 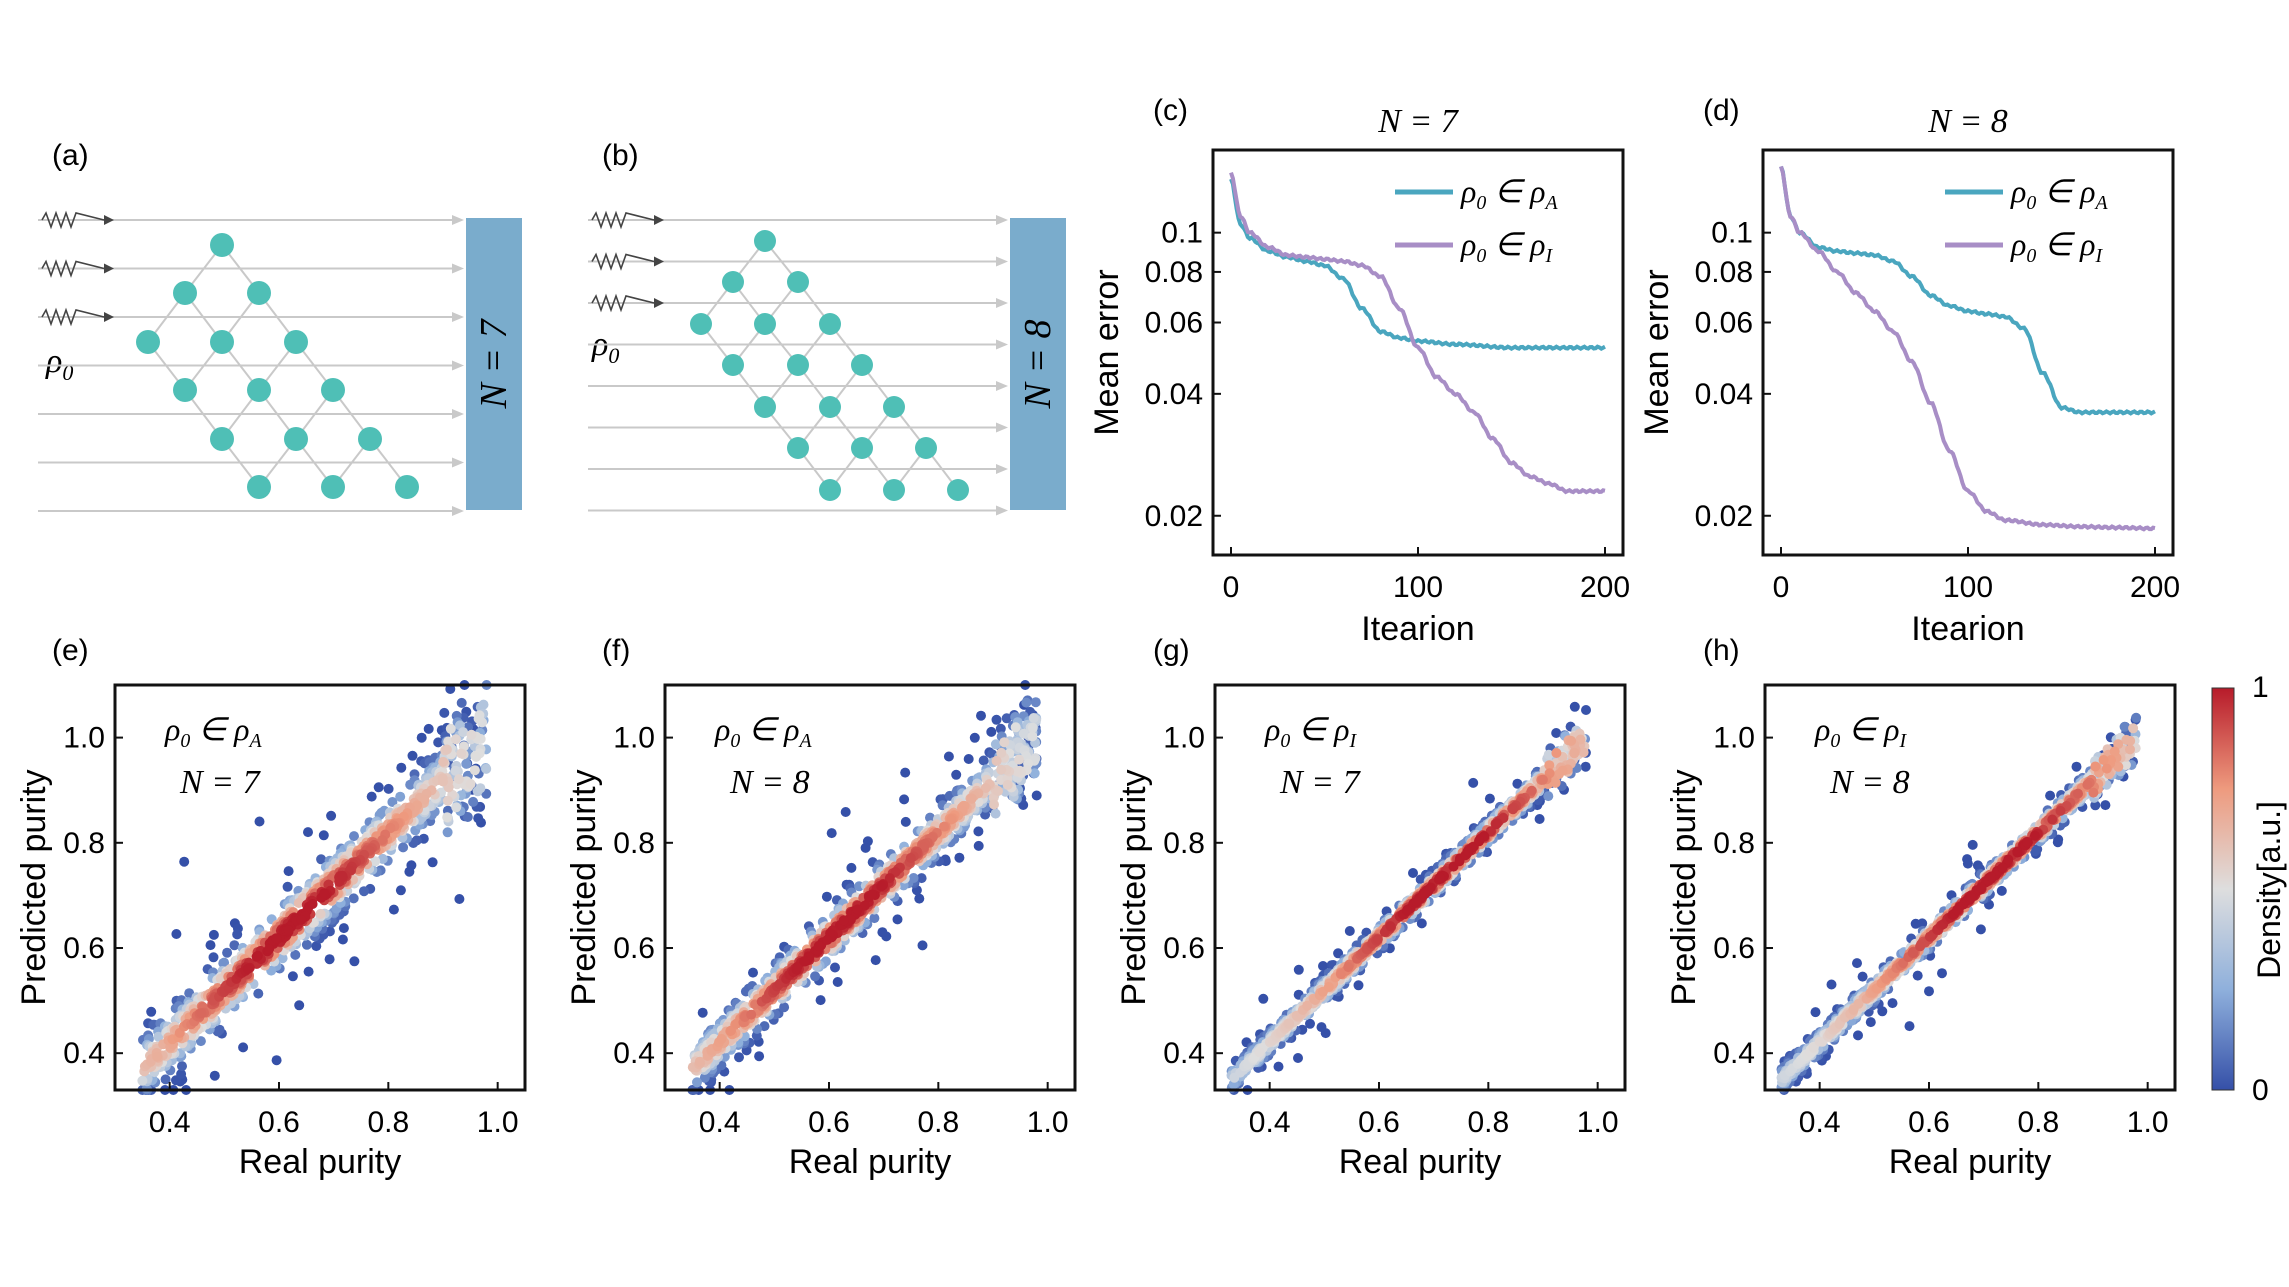 What do you see at coordinates (1038, 365) in the screenshot?
I see `detector-label: N = 8` at bounding box center [1038, 365].